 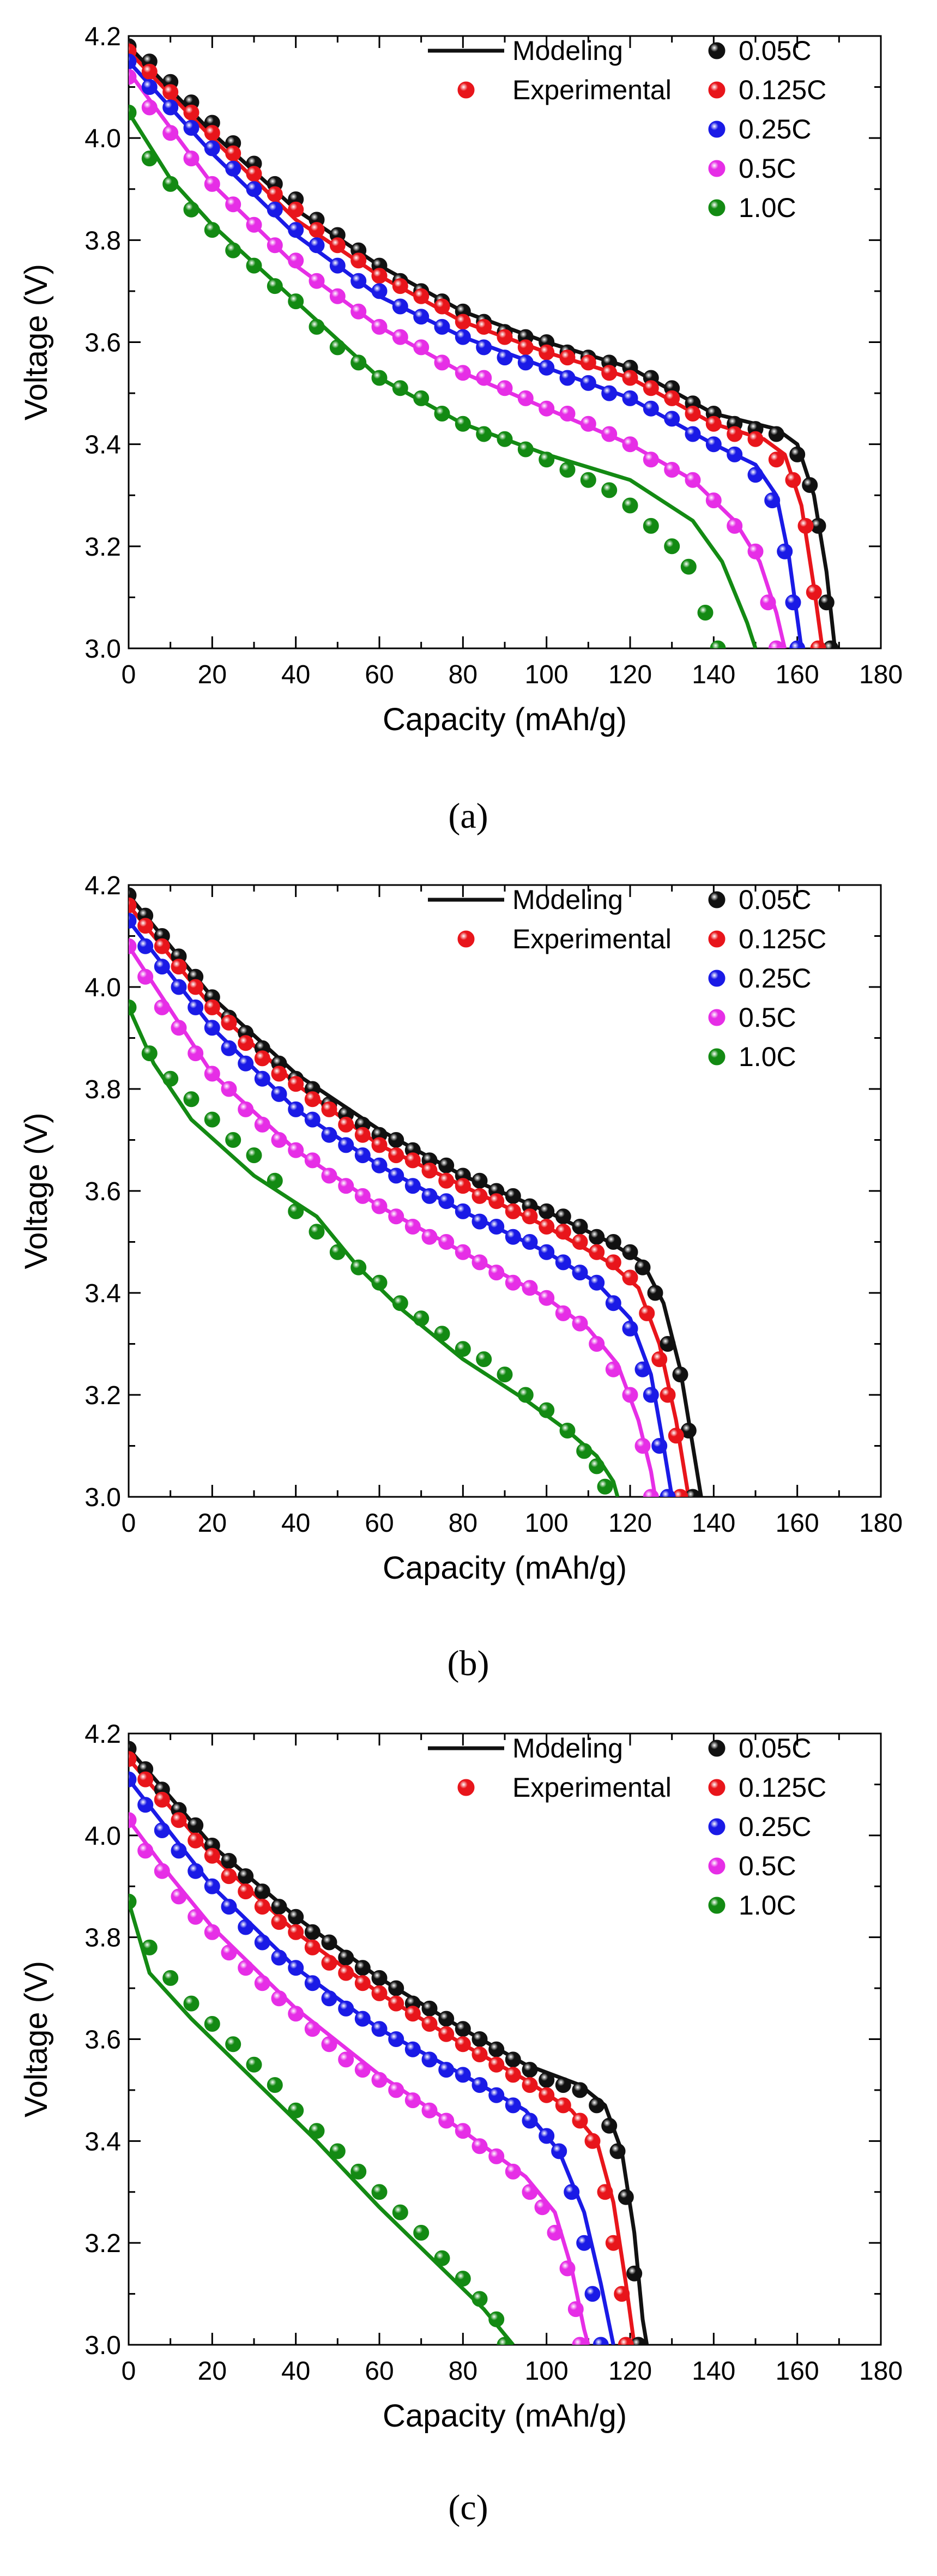 I want to click on y-tick-label: 3.2, so click(x=102, y=2243).